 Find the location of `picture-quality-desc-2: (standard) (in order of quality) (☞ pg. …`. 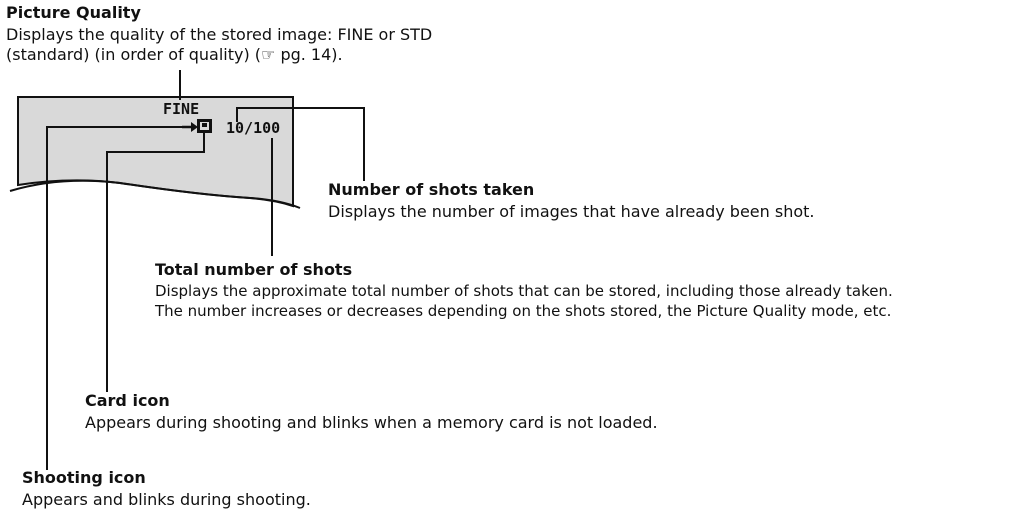

picture-quality-desc-2: (standard) (in order of quality) (☞ pg. … is located at coordinates (174, 54).